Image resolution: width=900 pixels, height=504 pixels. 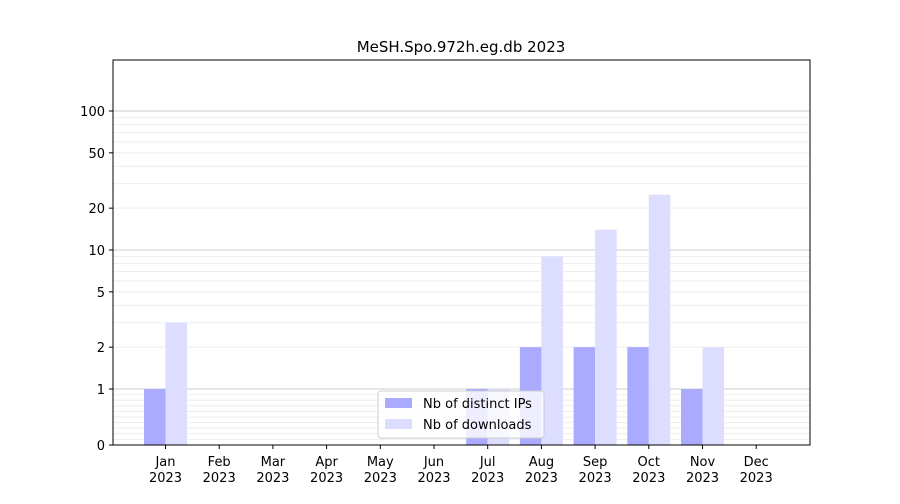 What do you see at coordinates (692, 417) in the screenshot?
I see `bar-distinct-ips-nov` at bounding box center [692, 417].